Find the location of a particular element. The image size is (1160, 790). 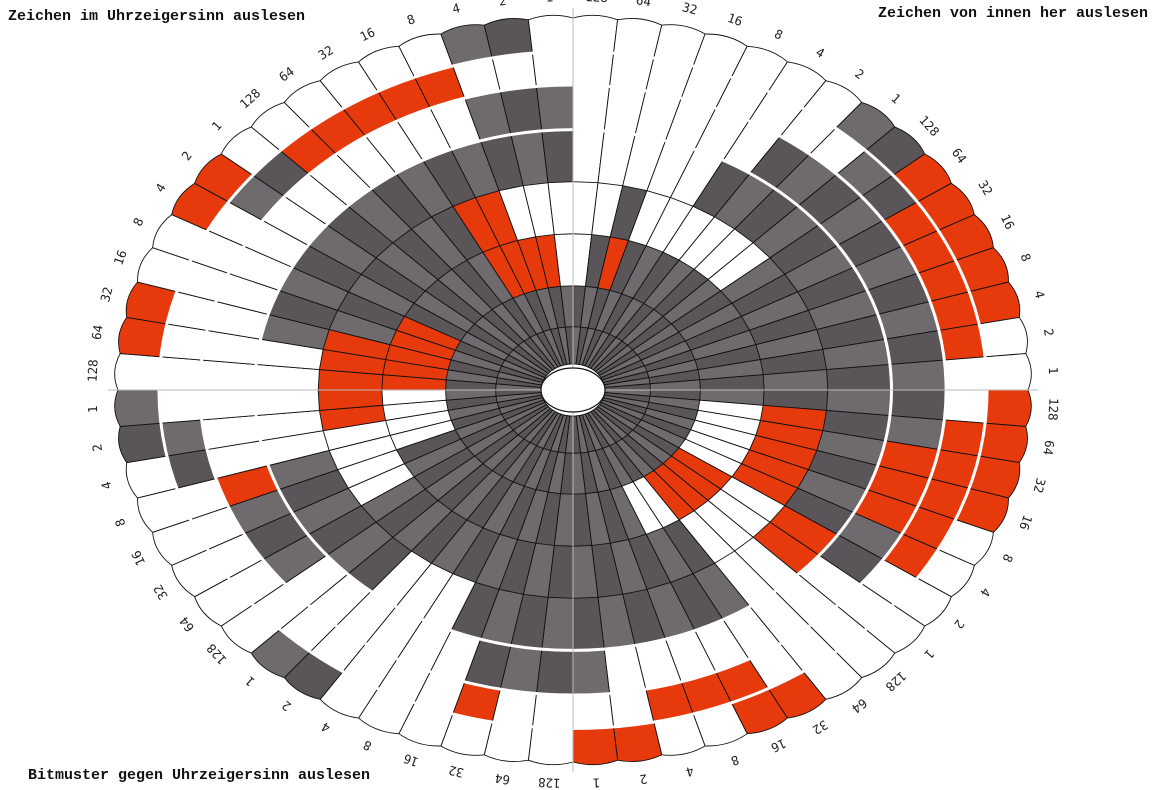

read-counterclockwise-note: Bitmuster gegen Uhrzeigersinn auslesen is located at coordinates (199, 775).